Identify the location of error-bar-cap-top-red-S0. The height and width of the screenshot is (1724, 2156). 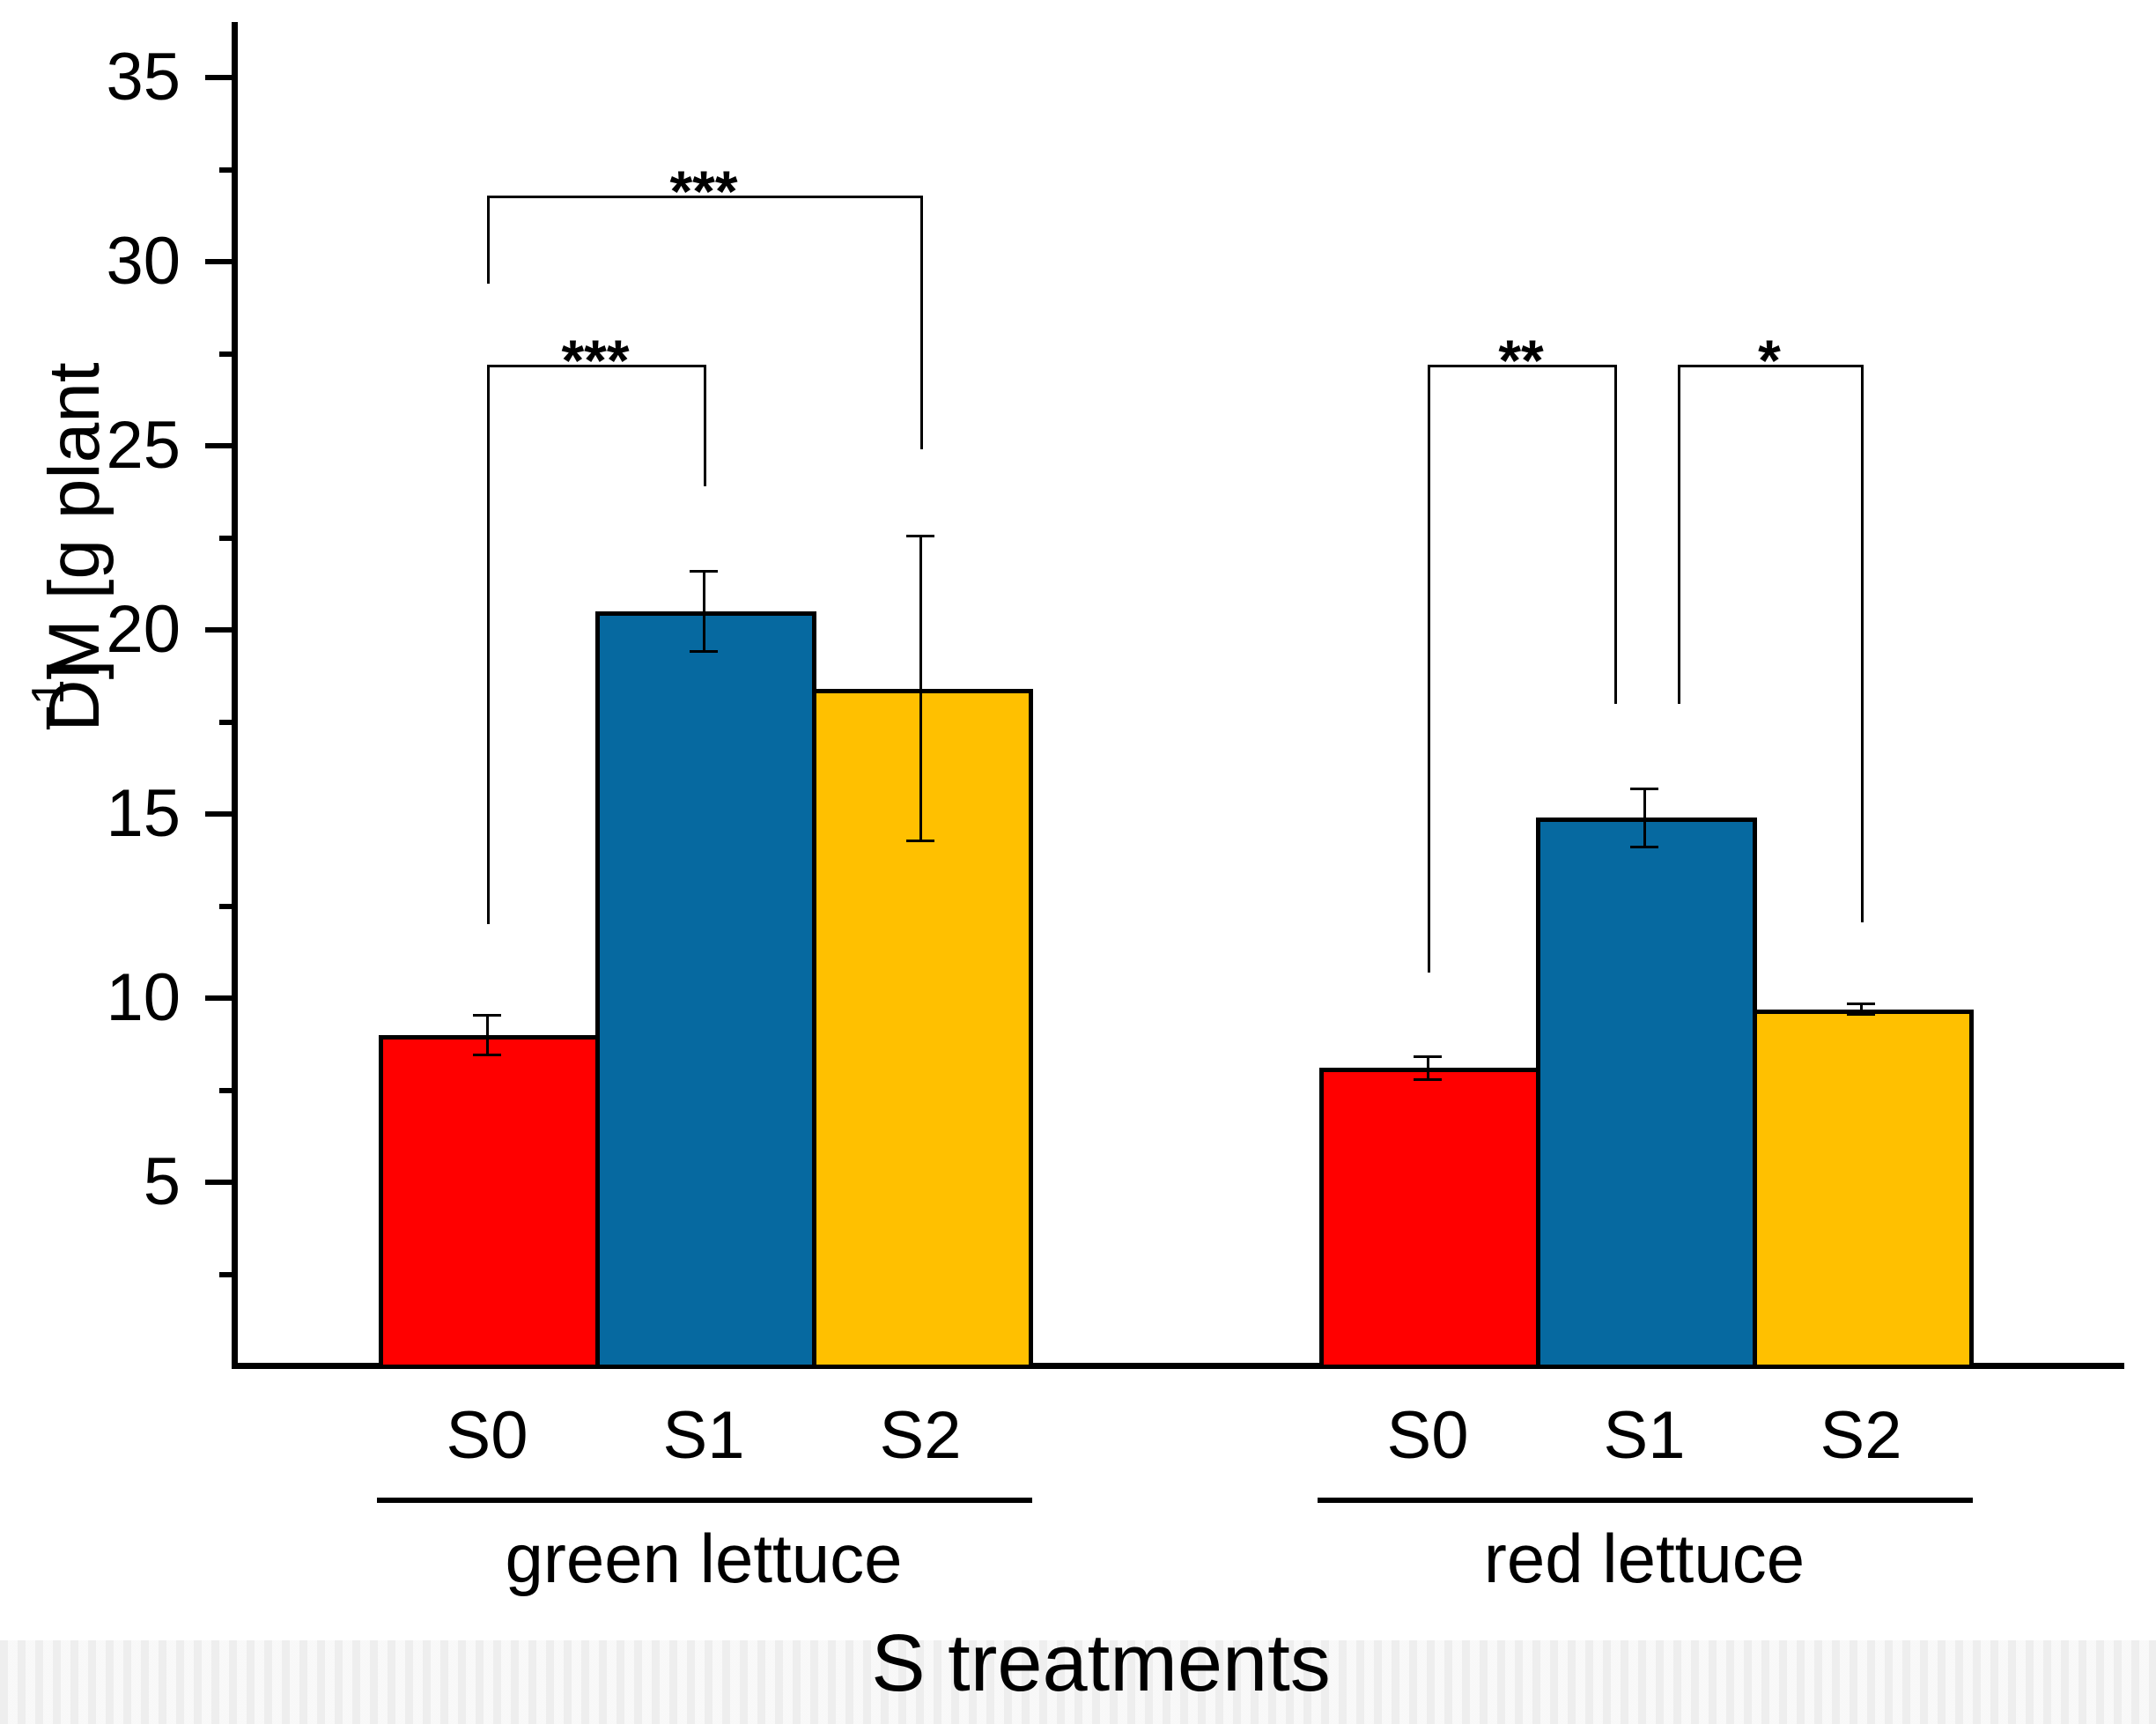
(1428, 1056).